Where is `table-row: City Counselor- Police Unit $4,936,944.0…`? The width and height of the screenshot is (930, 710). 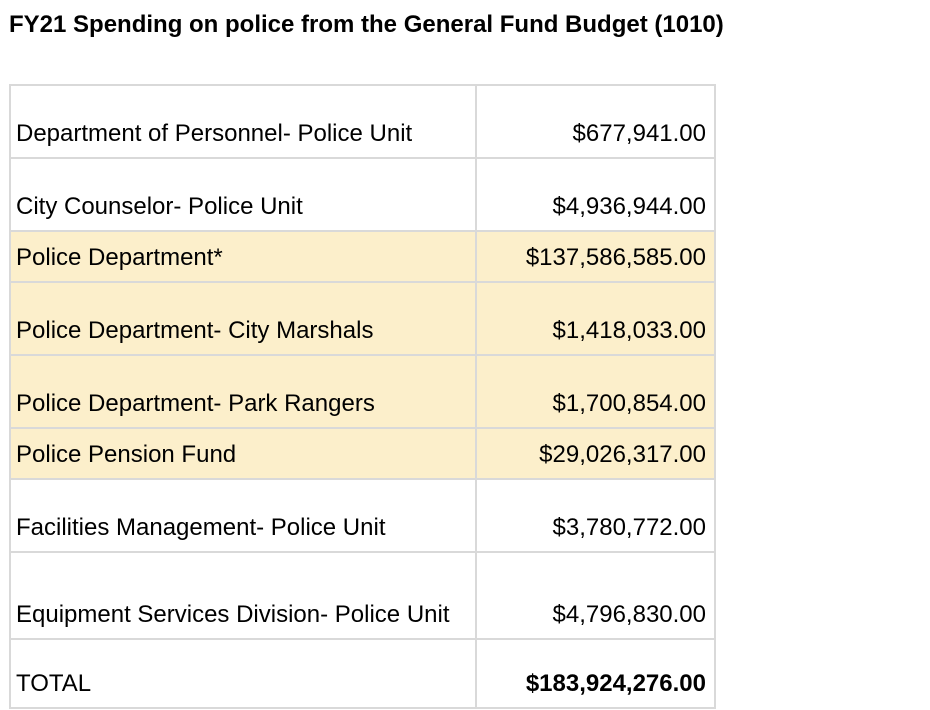
table-row: City Counselor- Police Unit $4,936,944.0… is located at coordinates (362, 194).